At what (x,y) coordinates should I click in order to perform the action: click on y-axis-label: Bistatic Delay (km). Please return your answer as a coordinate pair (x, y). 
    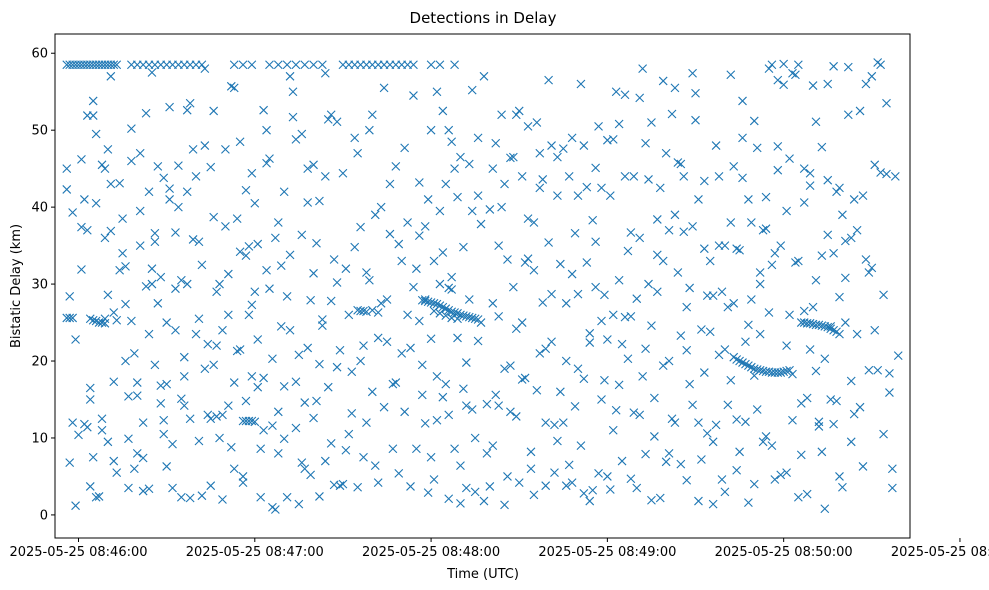
    Looking at the image, I should click on (16, 286).